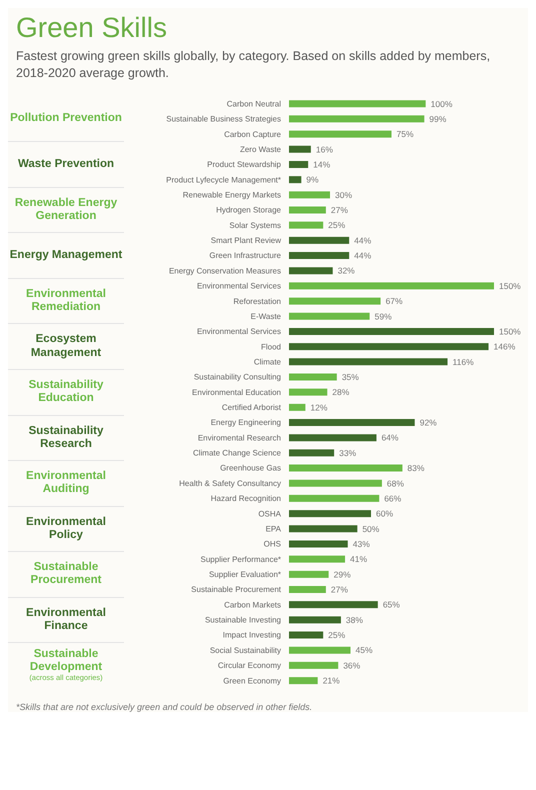  Describe the element at coordinates (343, 195) in the screenshot. I see `data-label: 30%` at that location.